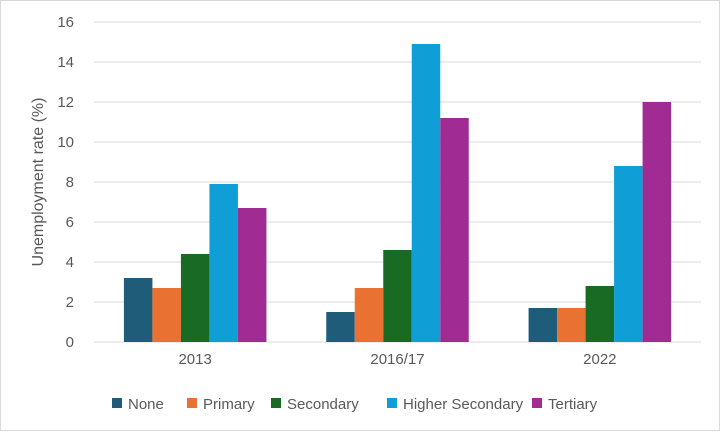 The height and width of the screenshot is (432, 720). Describe the element at coordinates (229, 404) in the screenshot. I see `legend-label: Primary` at that location.